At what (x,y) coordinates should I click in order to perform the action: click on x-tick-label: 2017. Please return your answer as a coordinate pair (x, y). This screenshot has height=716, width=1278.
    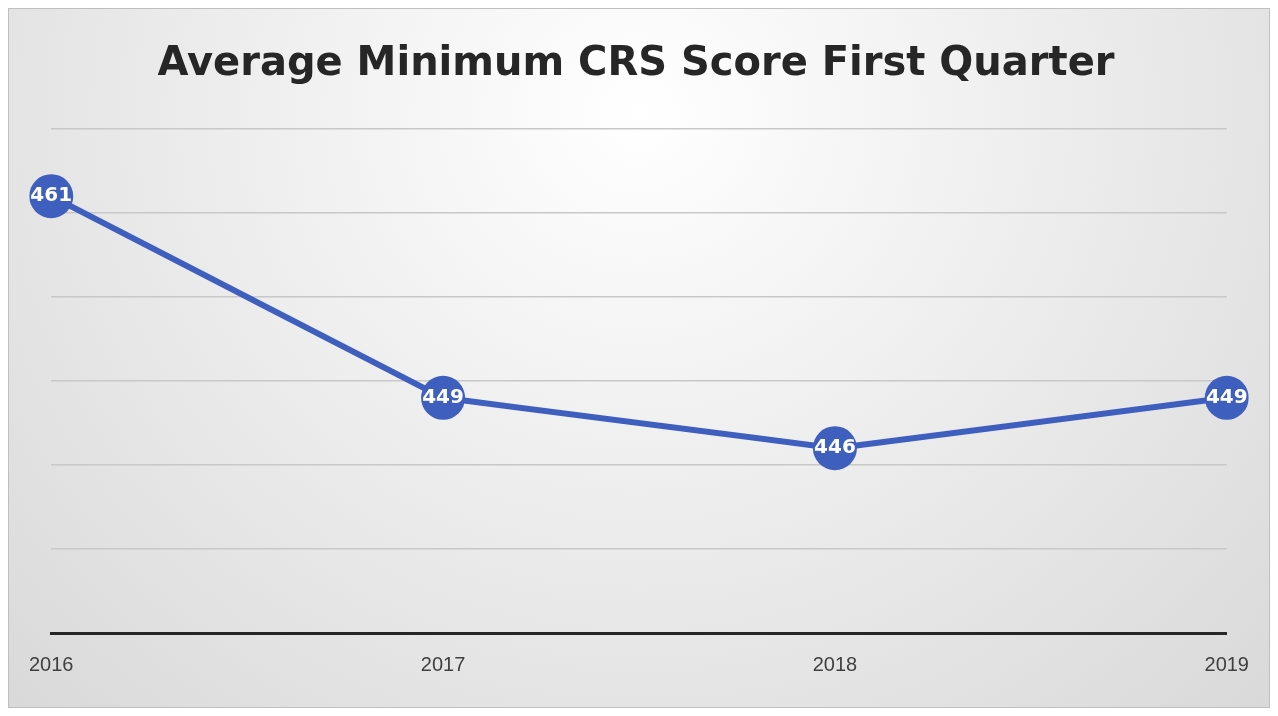
    Looking at the image, I should click on (443, 663).